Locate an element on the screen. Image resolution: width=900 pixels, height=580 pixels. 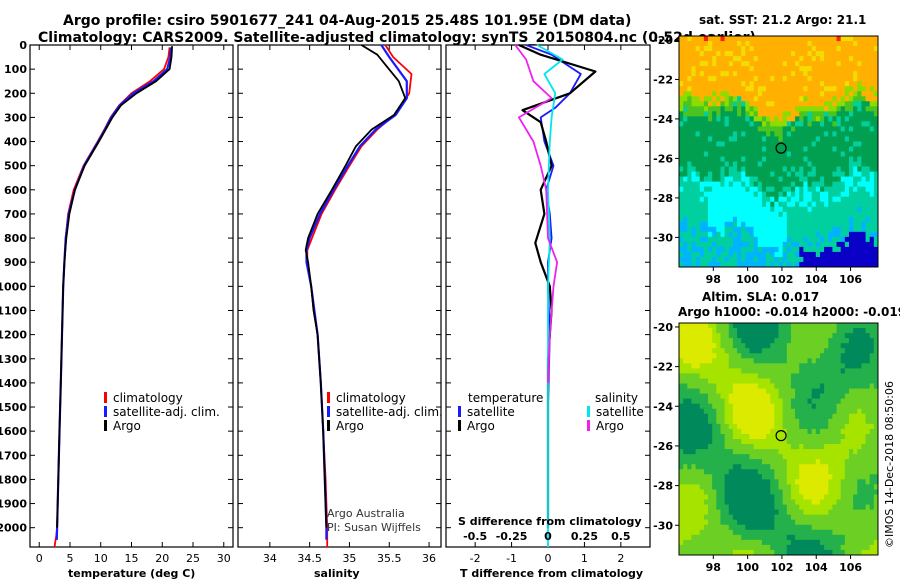
map-y-tick-label: -22 is located at coordinates (663, 367).